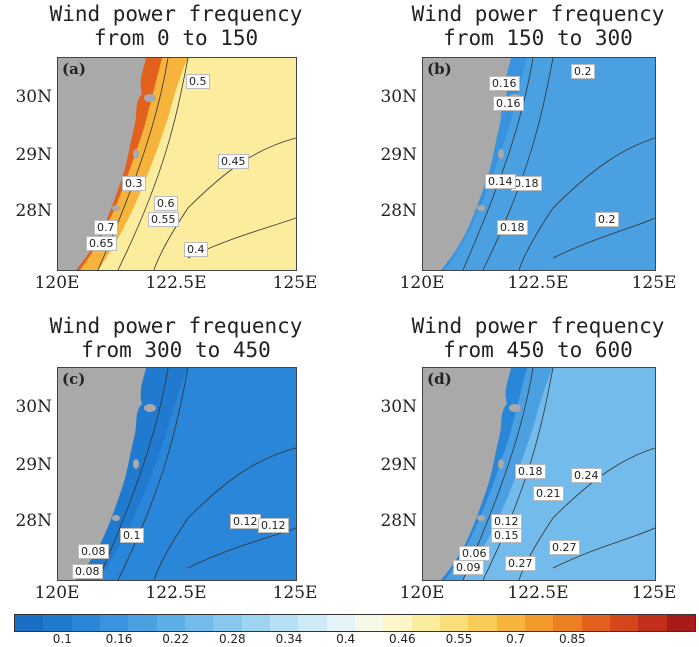  I want to click on panel-label: (c), so click(74, 379).